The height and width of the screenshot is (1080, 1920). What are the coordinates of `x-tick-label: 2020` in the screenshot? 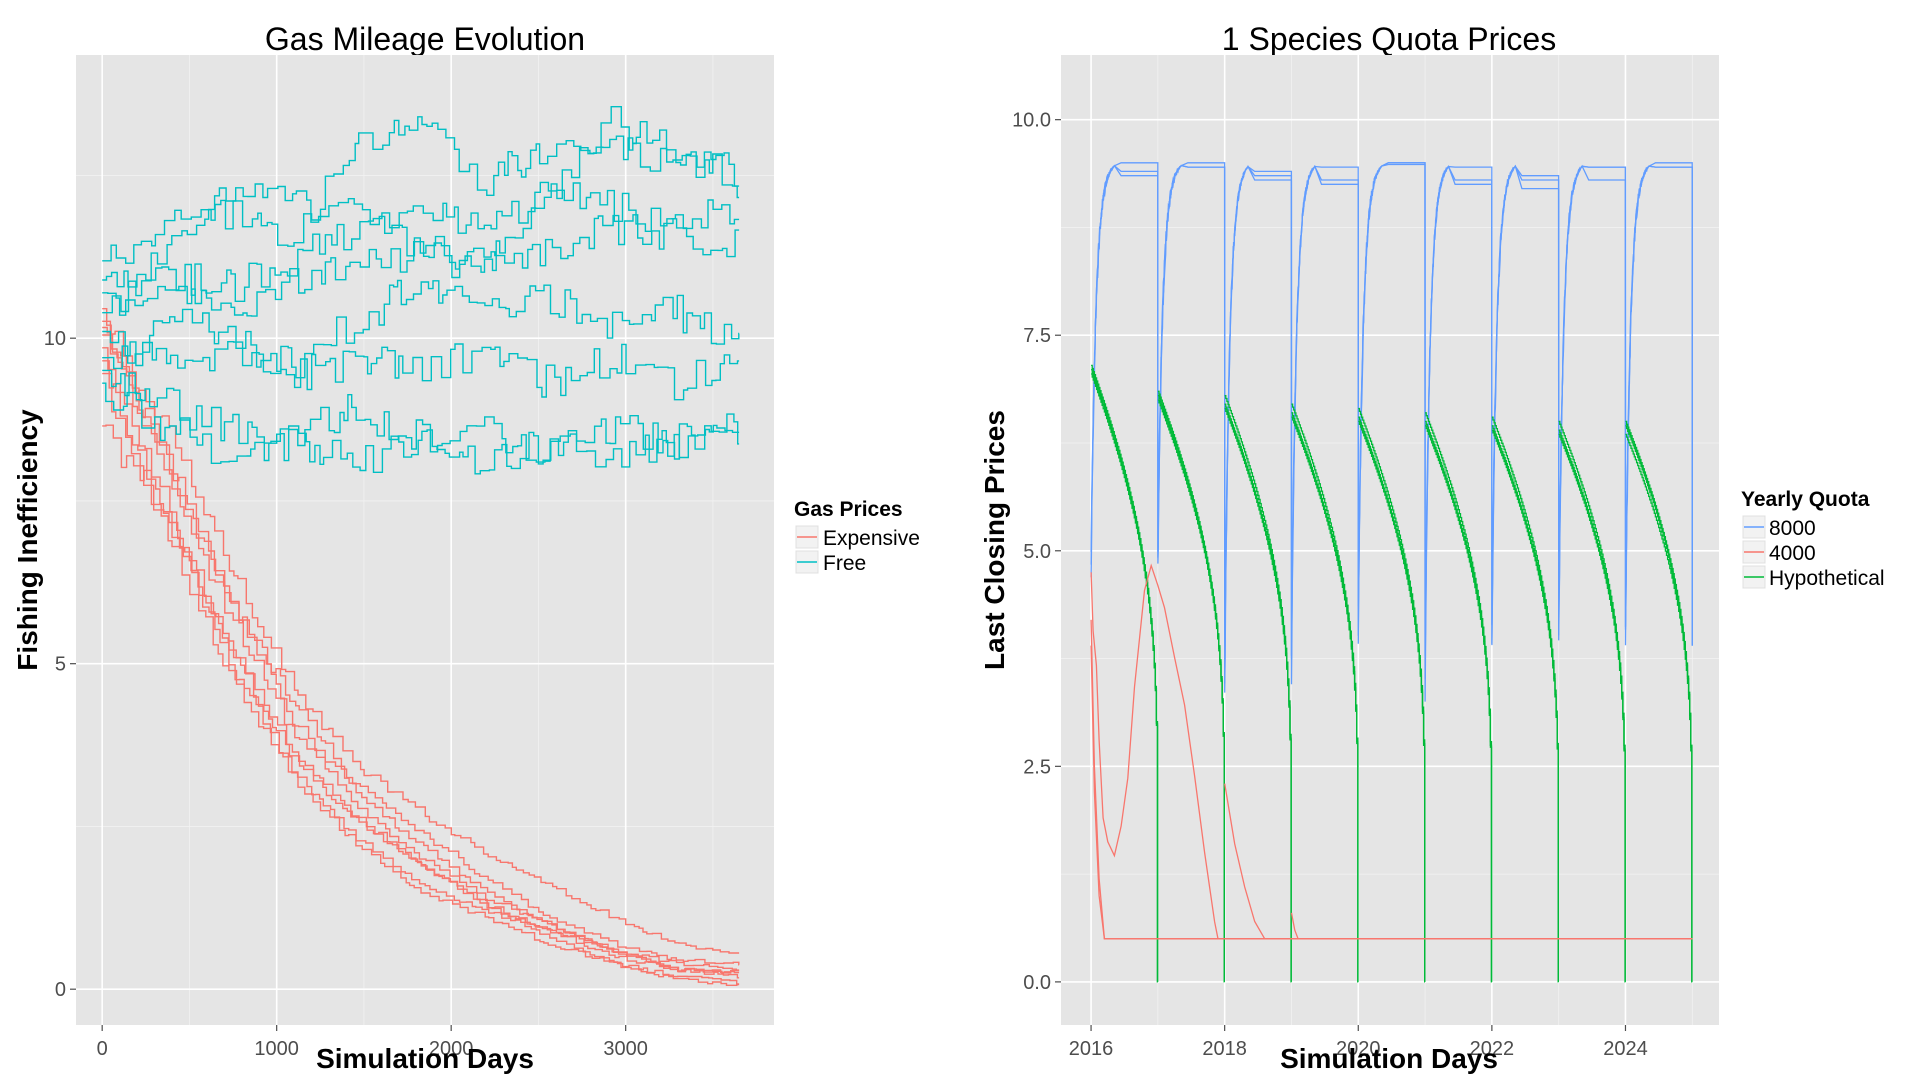 It's located at (1358, 1049).